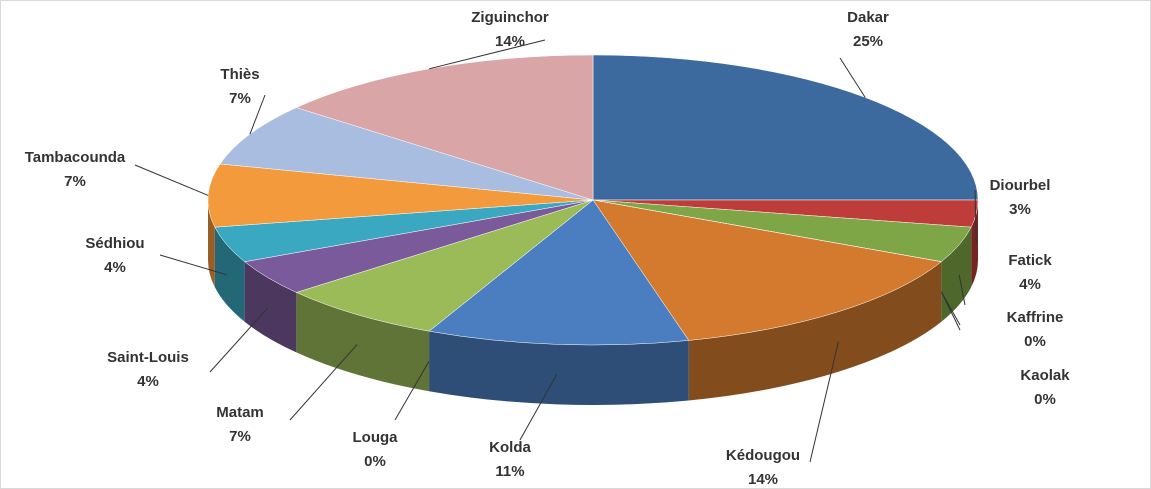 The image size is (1151, 489). Describe the element at coordinates (148, 357) in the screenshot. I see `slice-label: Saint-Louis` at that location.